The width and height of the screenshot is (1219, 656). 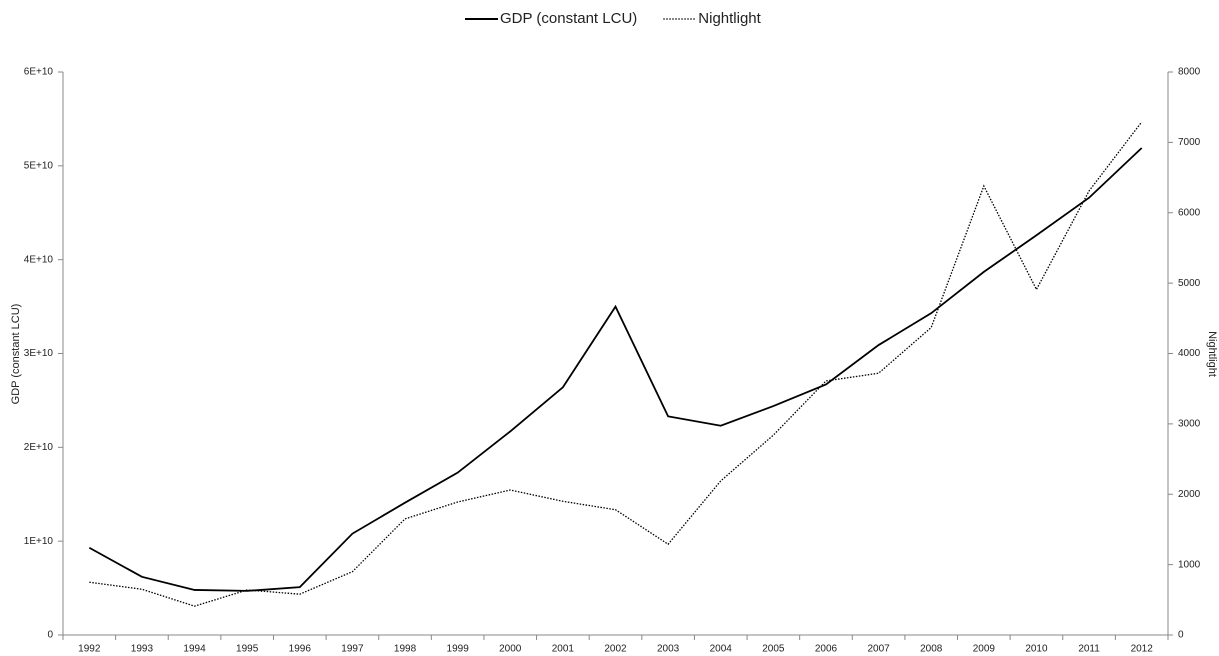 What do you see at coordinates (39, 259) in the screenshot?
I see `y-tick-label: 4E+10` at bounding box center [39, 259].